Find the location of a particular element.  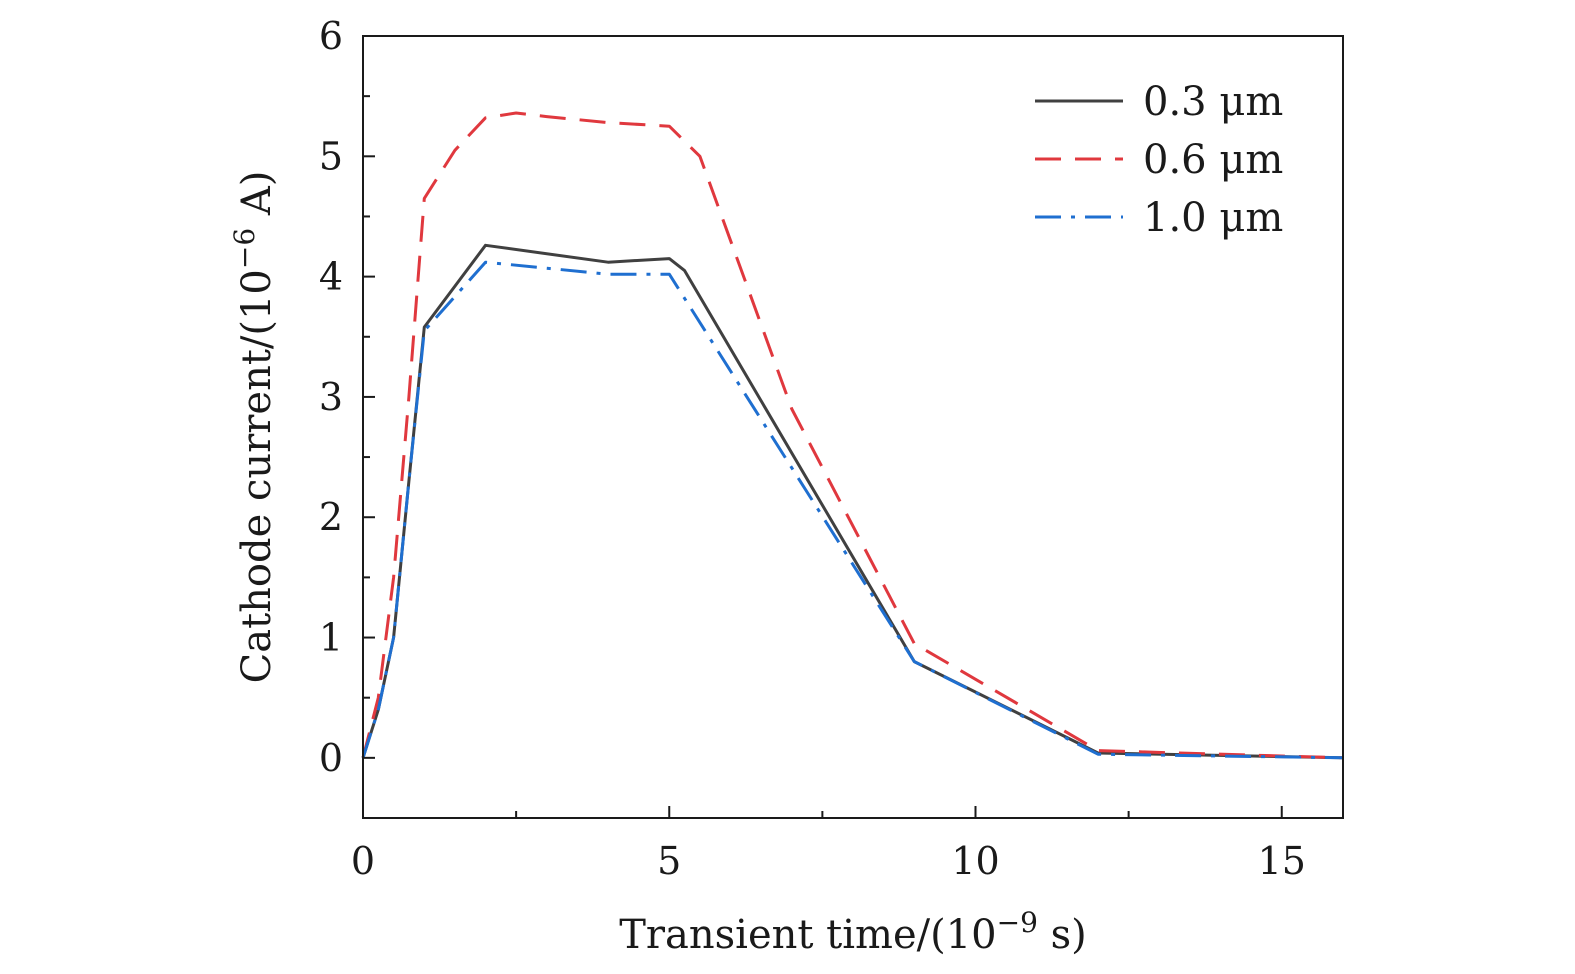

legend-label-1: 0.3 μm is located at coordinates (1213, 102).